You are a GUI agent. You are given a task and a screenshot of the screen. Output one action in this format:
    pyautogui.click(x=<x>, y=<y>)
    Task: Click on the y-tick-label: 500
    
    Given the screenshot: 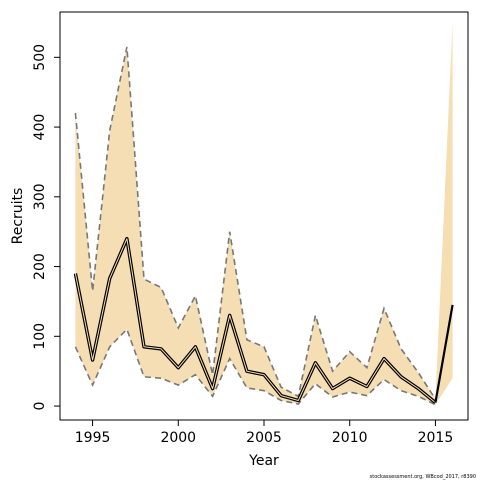 What is the action you would take?
    pyautogui.click(x=40, y=57)
    